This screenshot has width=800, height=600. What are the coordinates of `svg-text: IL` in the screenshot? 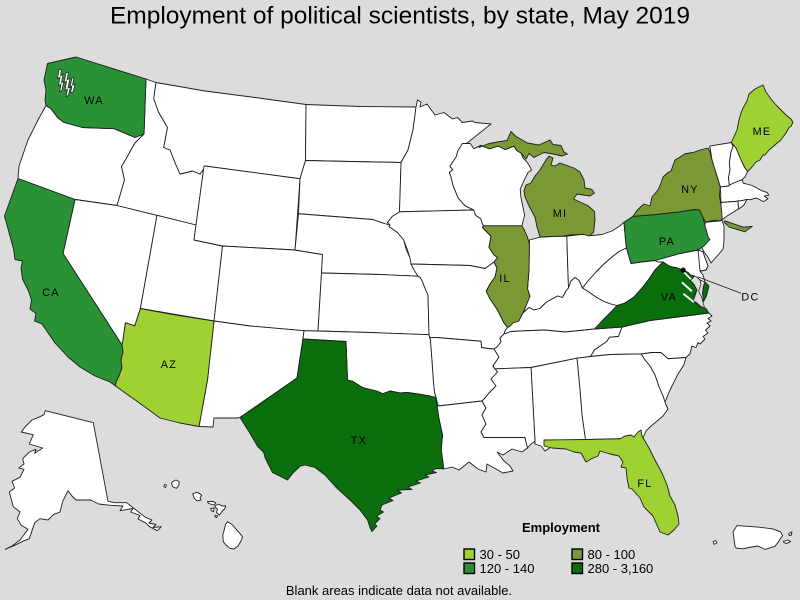 It's located at (505, 279).